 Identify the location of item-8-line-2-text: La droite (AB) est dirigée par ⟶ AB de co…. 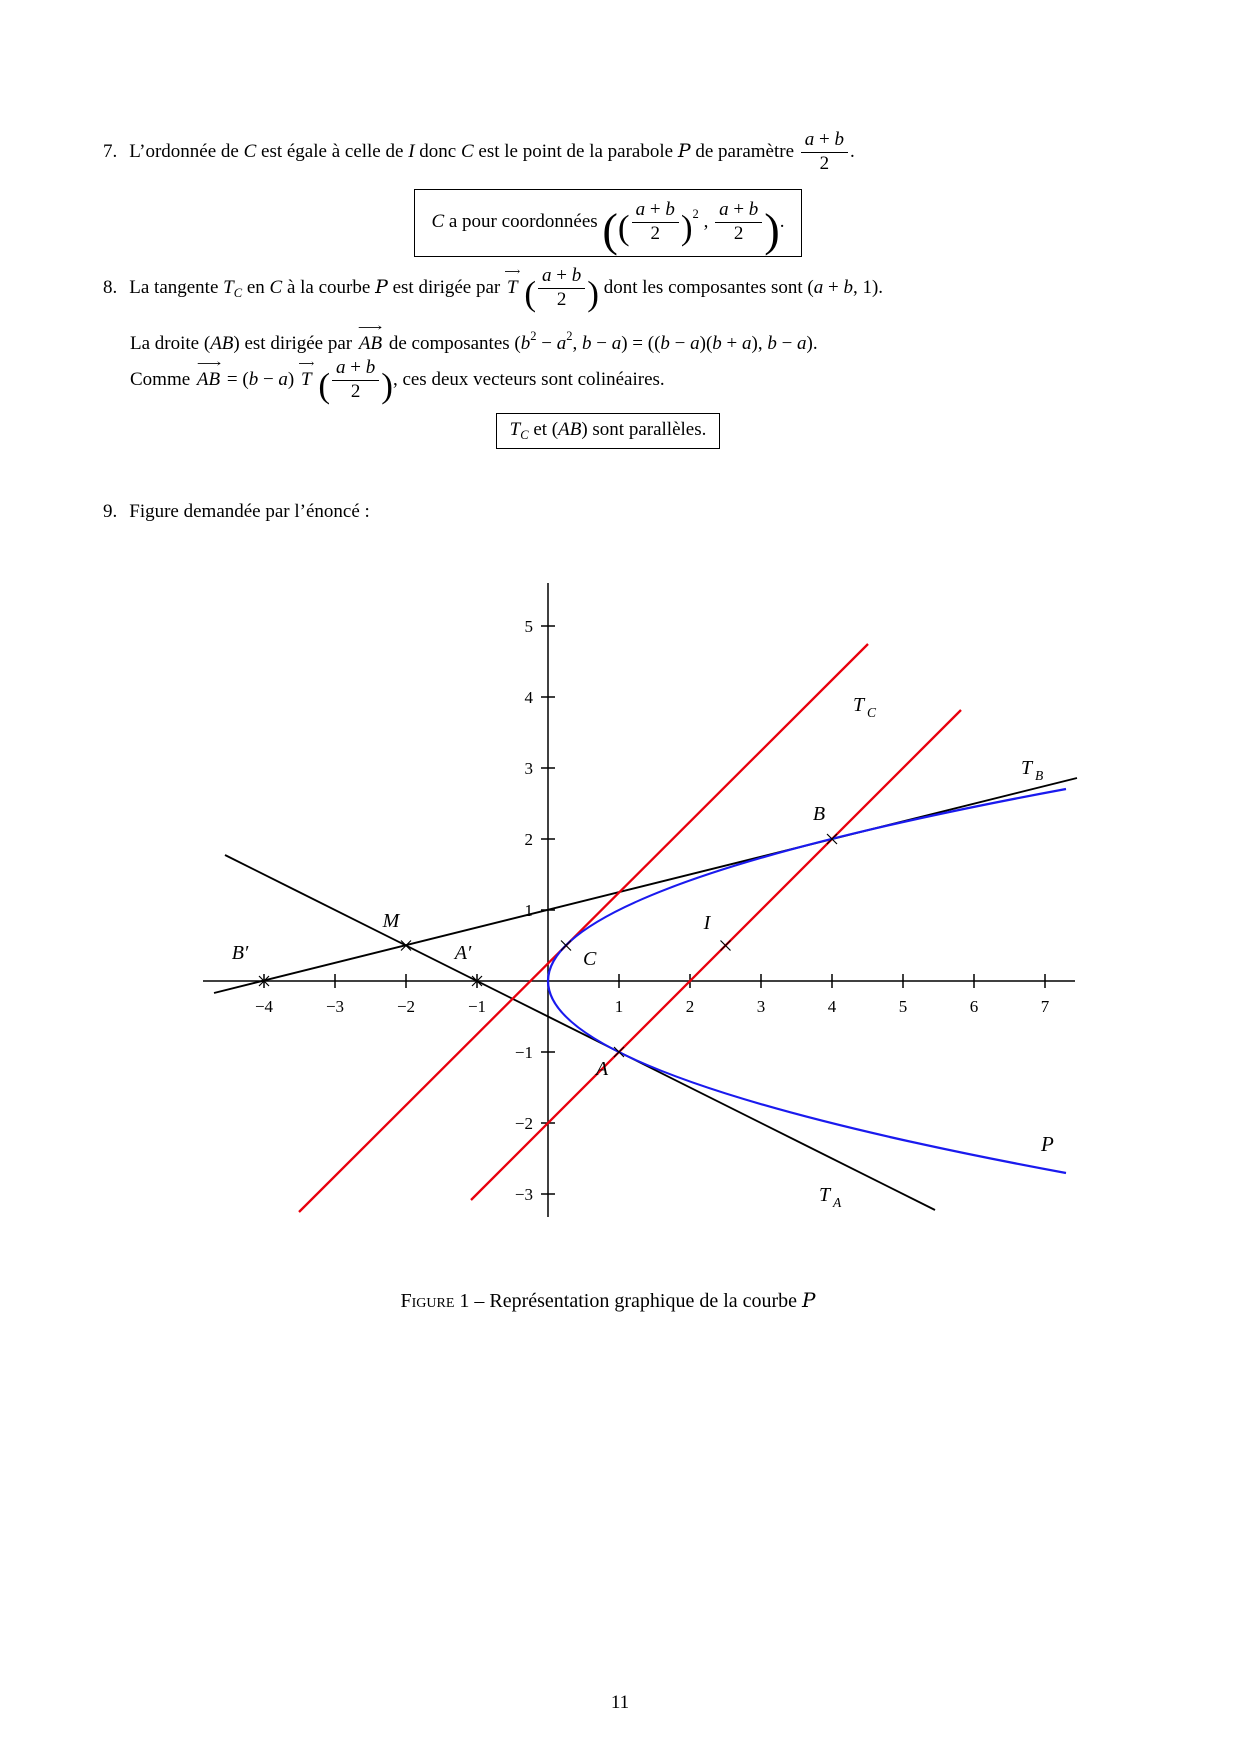
(474, 338).